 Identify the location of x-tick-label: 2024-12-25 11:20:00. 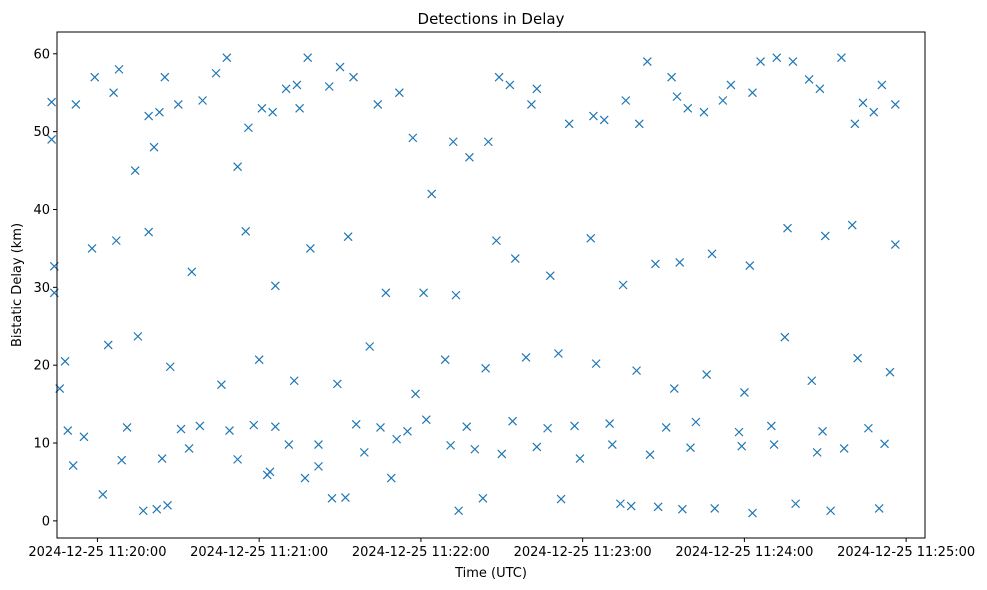
(97, 552).